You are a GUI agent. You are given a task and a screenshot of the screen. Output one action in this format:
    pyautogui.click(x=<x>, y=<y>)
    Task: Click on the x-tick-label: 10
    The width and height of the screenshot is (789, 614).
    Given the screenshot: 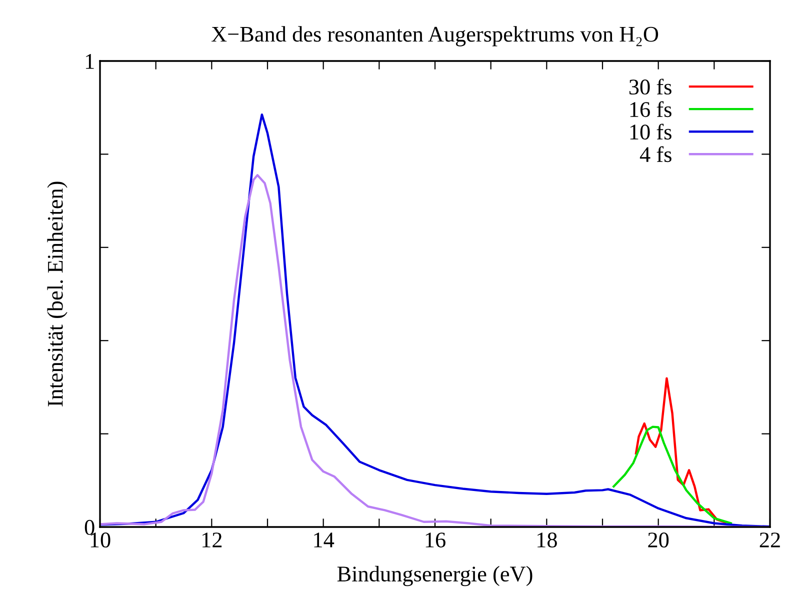 What is the action you would take?
    pyautogui.click(x=100, y=540)
    